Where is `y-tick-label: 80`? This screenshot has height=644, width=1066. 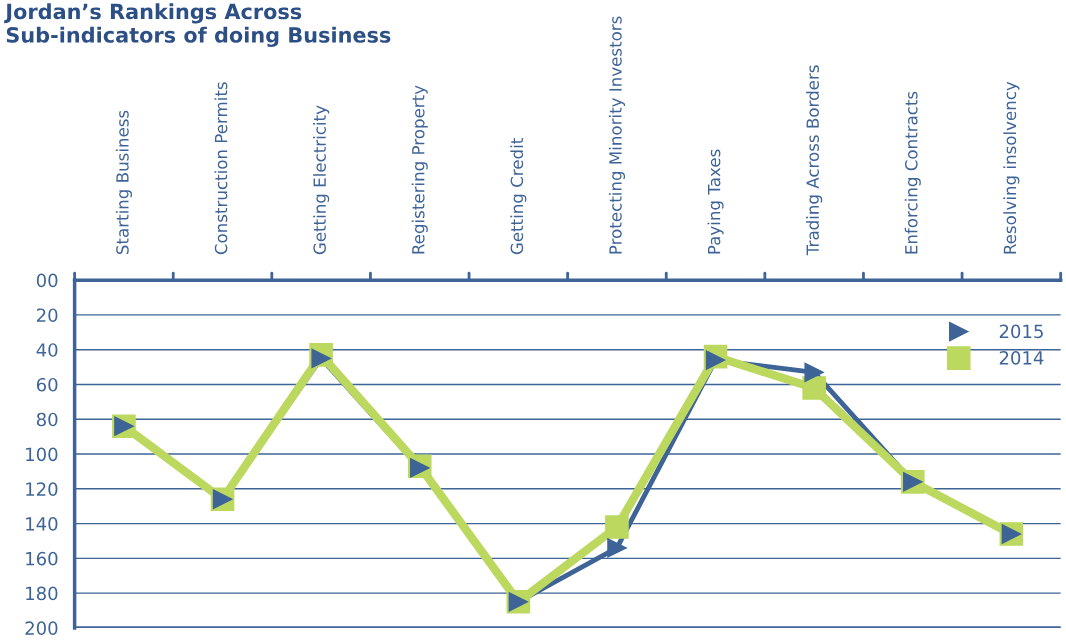 y-tick-label: 80 is located at coordinates (47, 419).